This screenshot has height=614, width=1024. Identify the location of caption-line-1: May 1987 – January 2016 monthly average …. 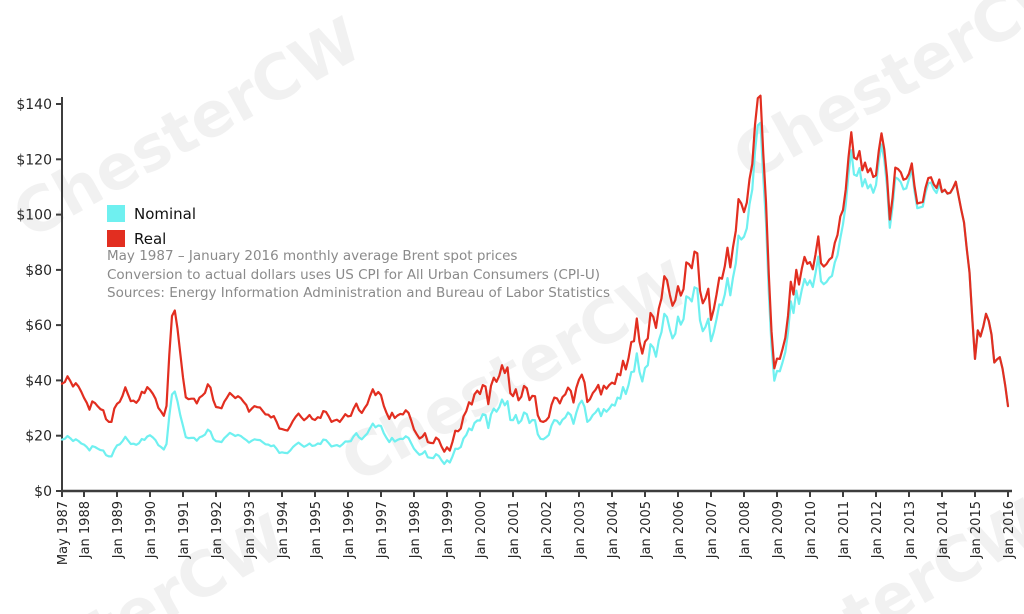
(312, 256).